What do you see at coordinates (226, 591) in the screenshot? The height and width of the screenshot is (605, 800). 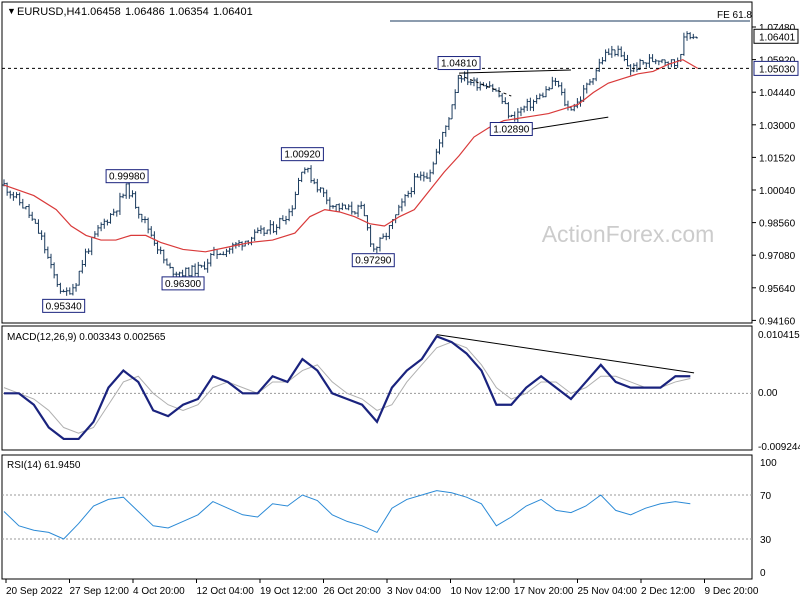 I see `x-tick-label: 12 Oct 04:00` at bounding box center [226, 591].